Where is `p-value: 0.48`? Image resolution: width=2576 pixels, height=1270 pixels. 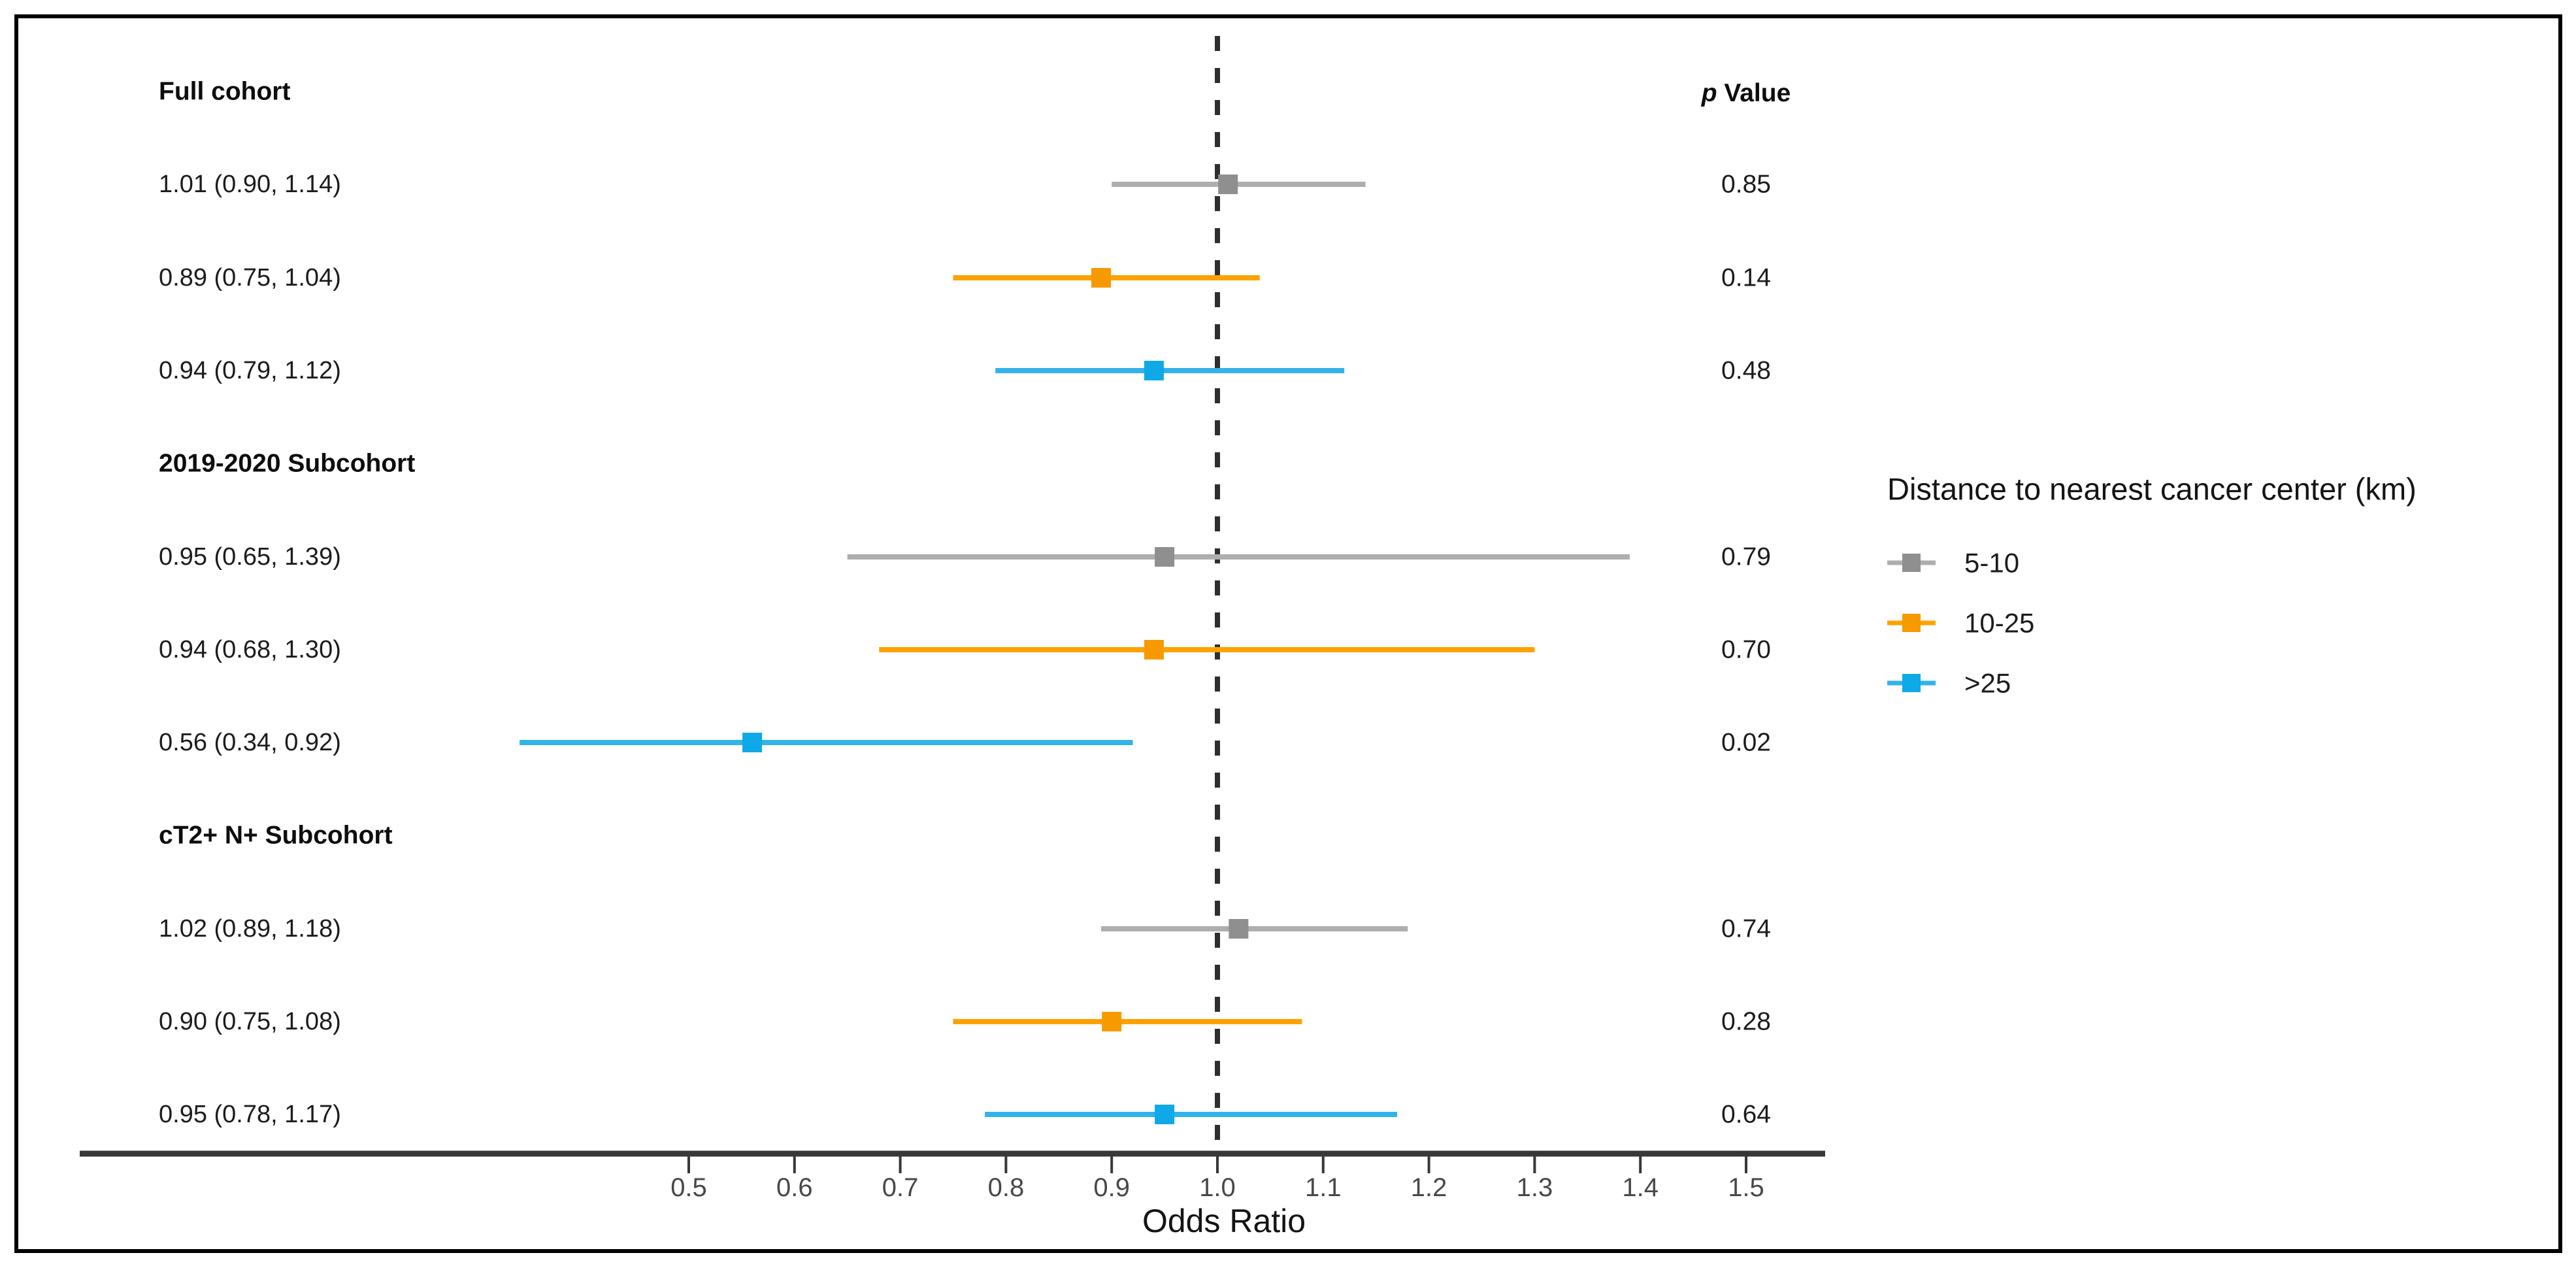 p-value: 0.48 is located at coordinates (1746, 371).